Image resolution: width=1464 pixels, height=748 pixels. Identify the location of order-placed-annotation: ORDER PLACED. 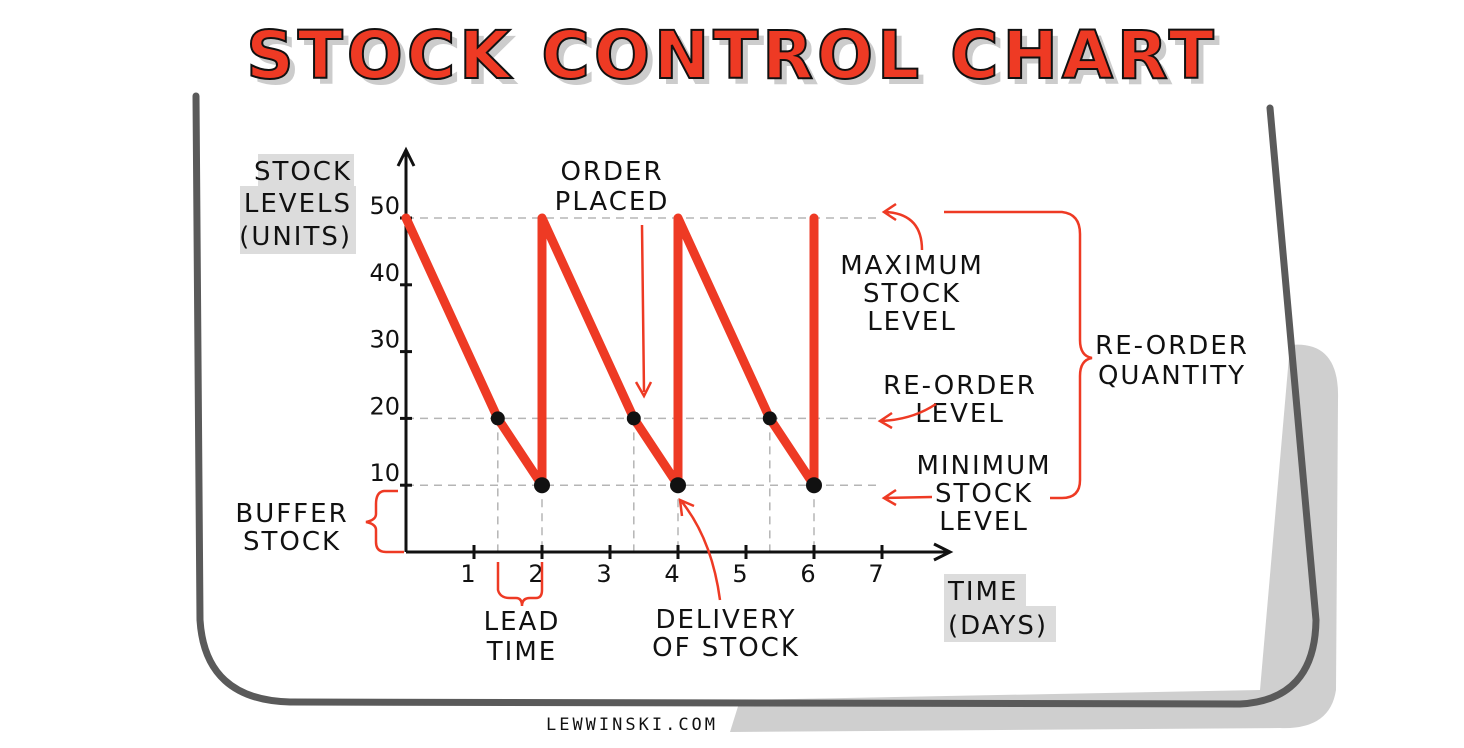
(612, 278).